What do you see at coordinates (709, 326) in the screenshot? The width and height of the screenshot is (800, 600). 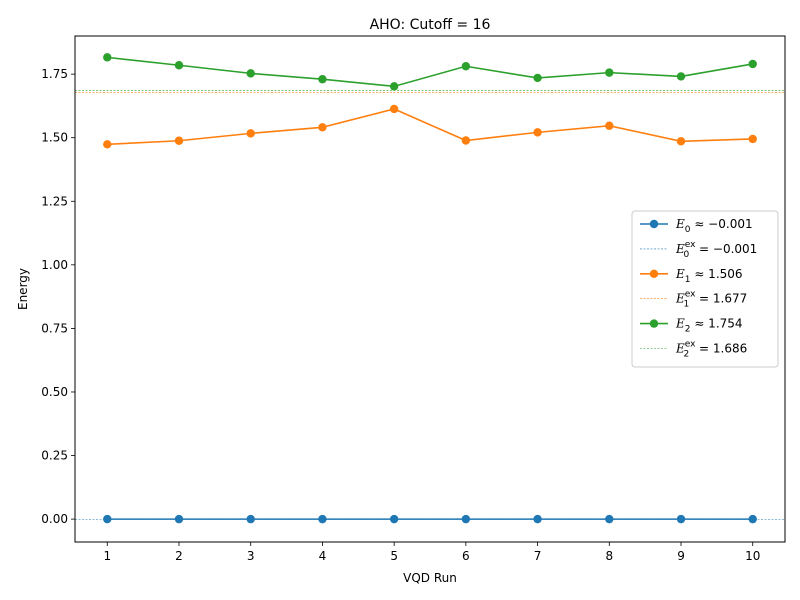 I see `legend-label: E2 ≈ 1.754` at bounding box center [709, 326].